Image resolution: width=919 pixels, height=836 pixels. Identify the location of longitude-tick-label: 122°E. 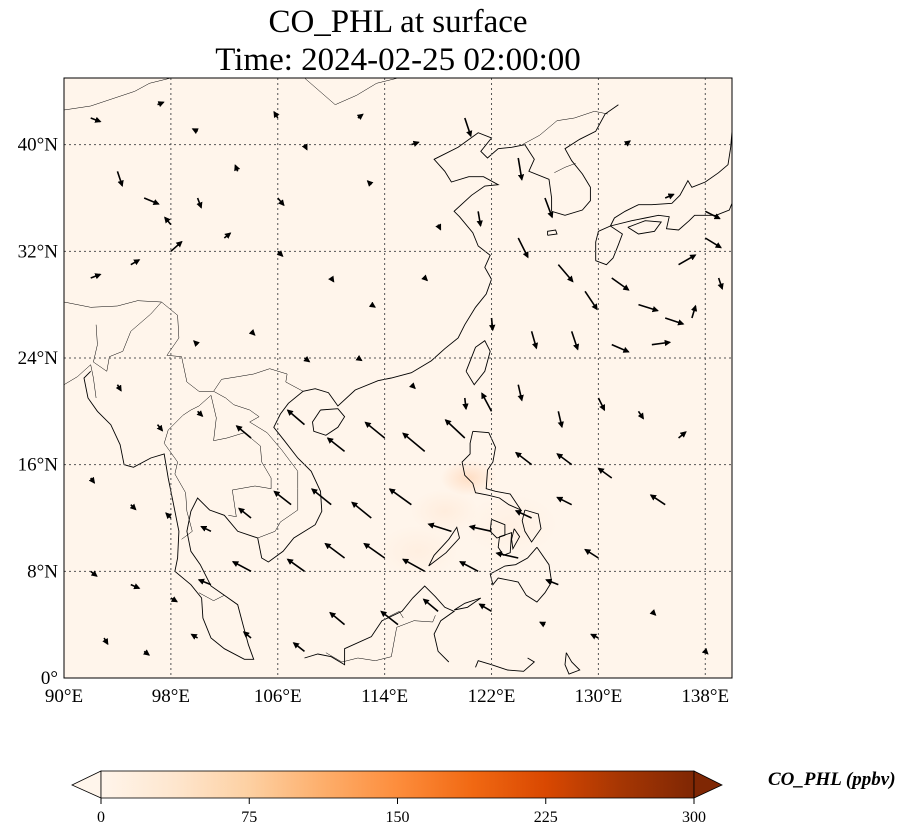
(492, 696).